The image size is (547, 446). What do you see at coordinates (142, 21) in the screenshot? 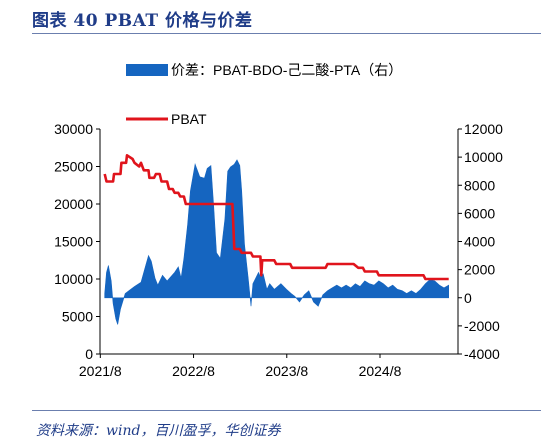
I see `figure-title: 图表 40 PBAT 价格与价差` at bounding box center [142, 21].